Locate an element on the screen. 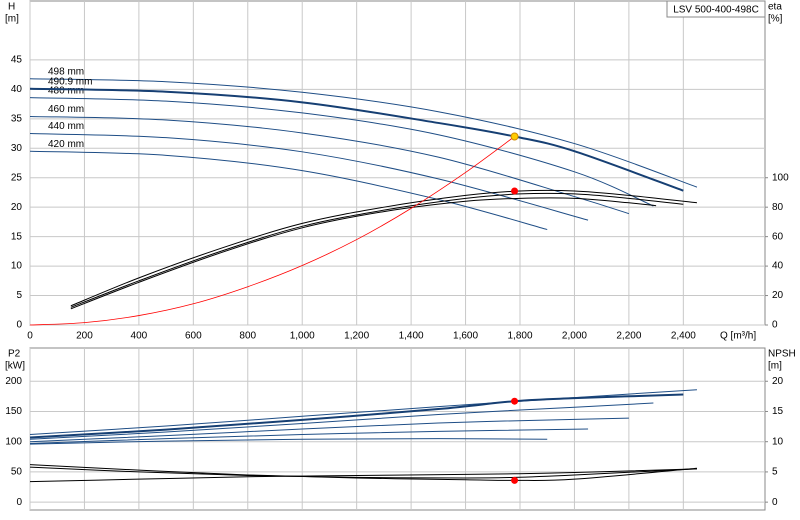 The width and height of the screenshot is (800, 520). x-tick-label: 2,200 is located at coordinates (628, 336).